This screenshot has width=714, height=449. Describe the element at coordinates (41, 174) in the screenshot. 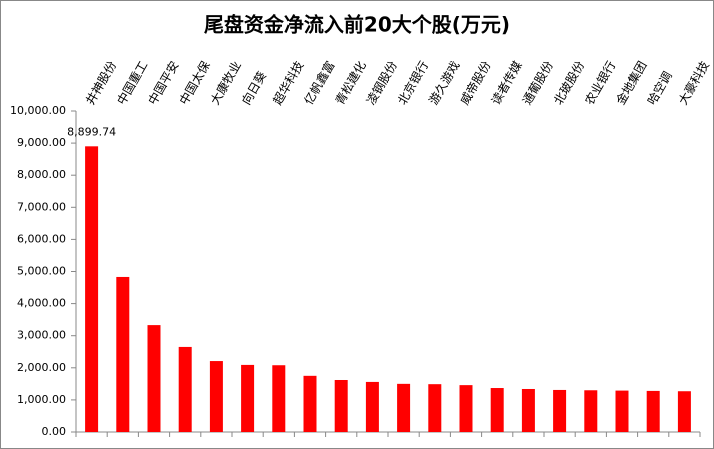

I see `y-tick-label: 8,000.00` at that location.